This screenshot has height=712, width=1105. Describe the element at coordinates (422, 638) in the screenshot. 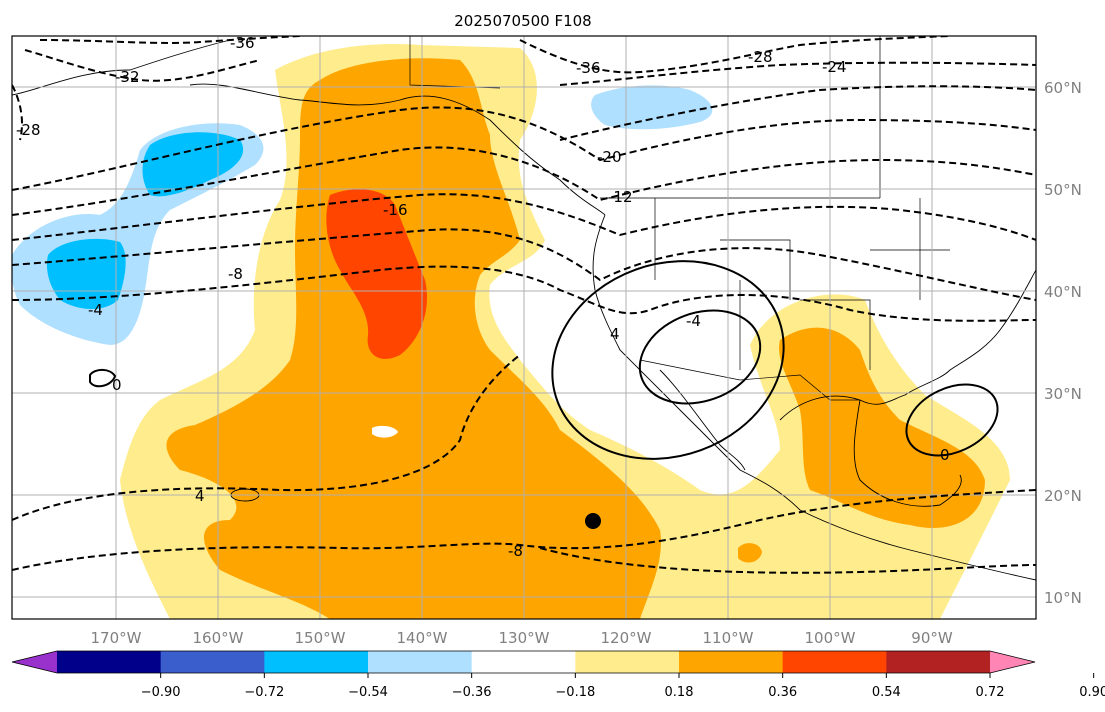

I see `lon-label: 140°W` at that location.